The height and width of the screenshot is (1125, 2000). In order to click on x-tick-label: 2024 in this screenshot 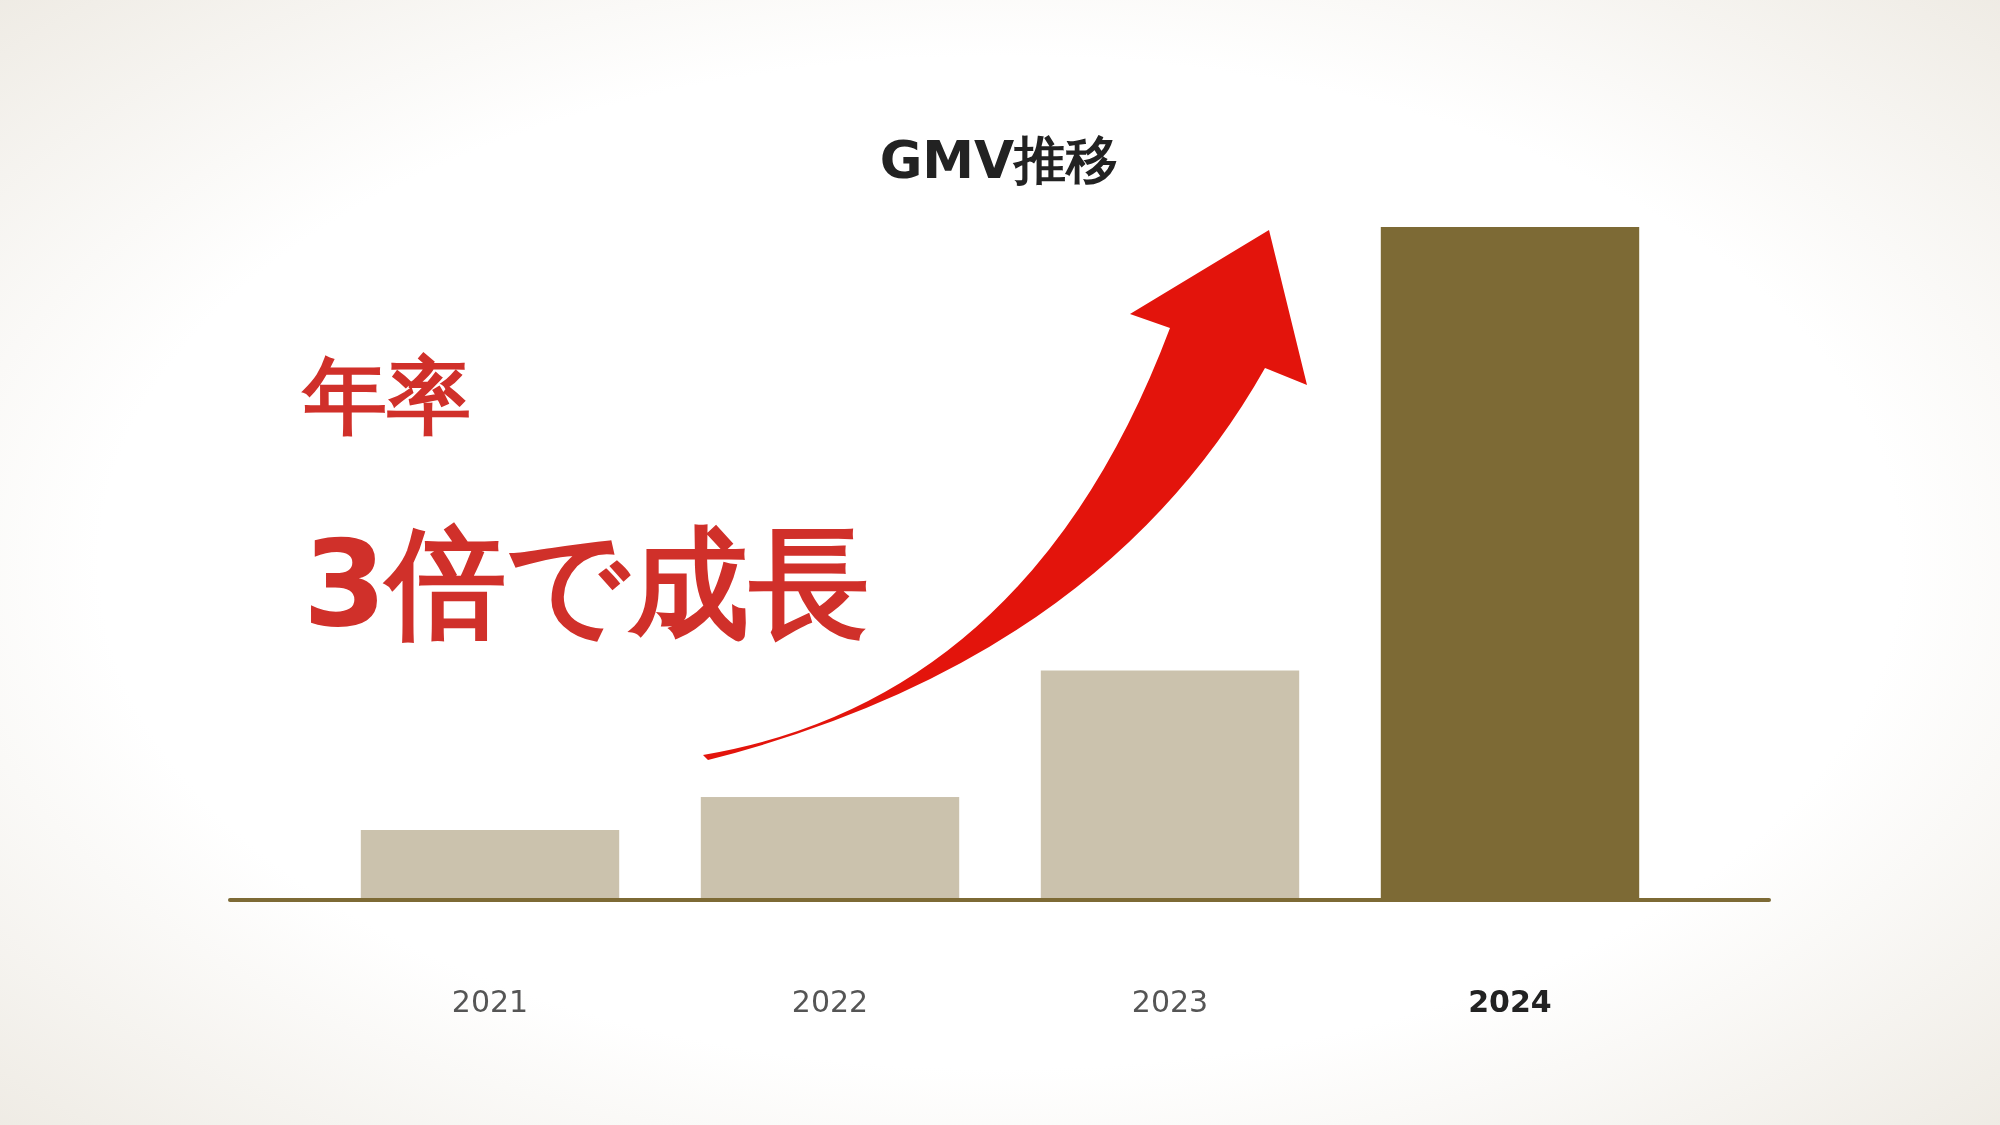, I will do `click(1510, 1001)`.